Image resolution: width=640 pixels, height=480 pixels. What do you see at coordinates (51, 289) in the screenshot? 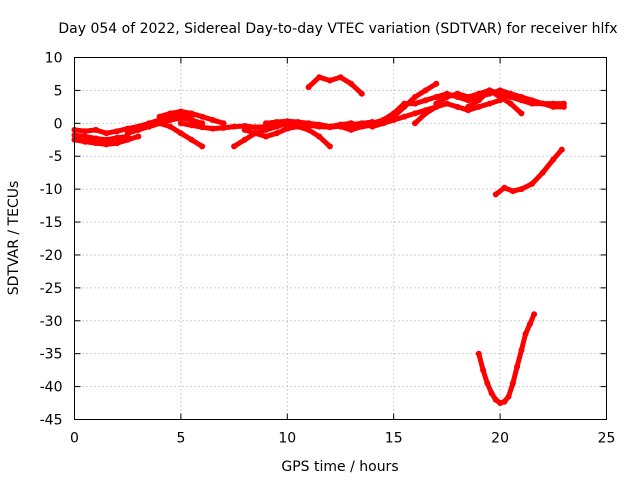
I see `y-tick-label: -25` at bounding box center [51, 289].